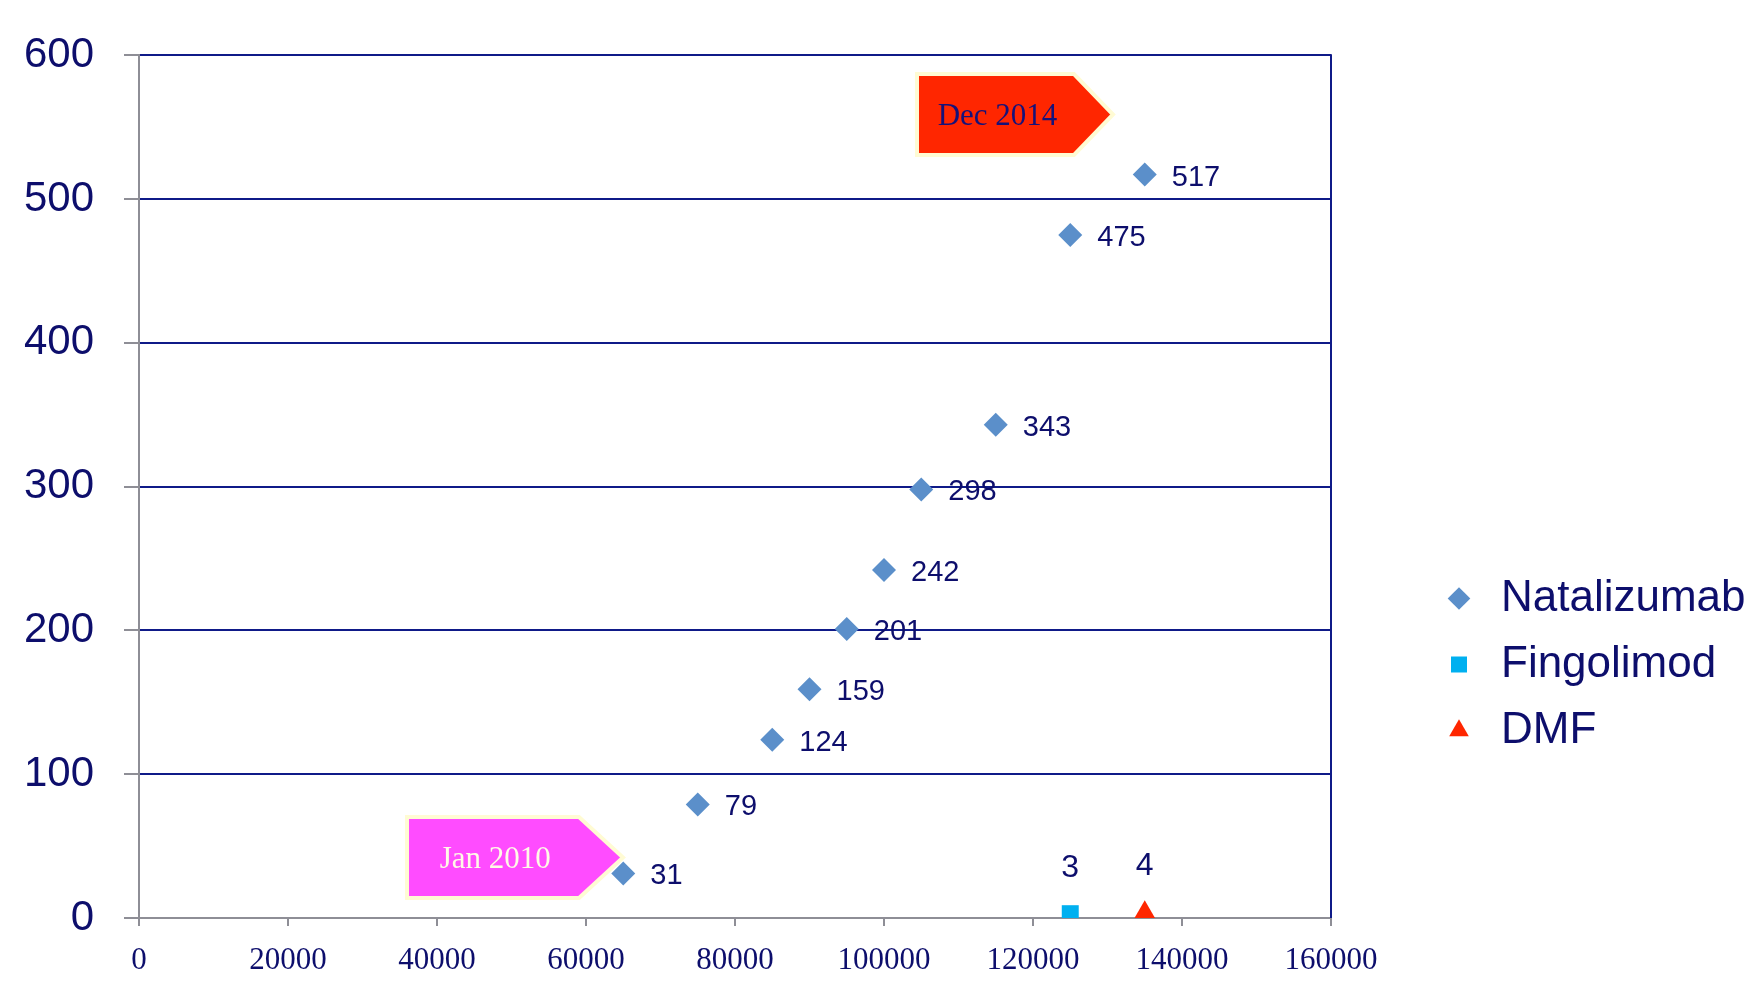 The height and width of the screenshot is (993, 1756). I want to click on data-label: 124, so click(823, 740).